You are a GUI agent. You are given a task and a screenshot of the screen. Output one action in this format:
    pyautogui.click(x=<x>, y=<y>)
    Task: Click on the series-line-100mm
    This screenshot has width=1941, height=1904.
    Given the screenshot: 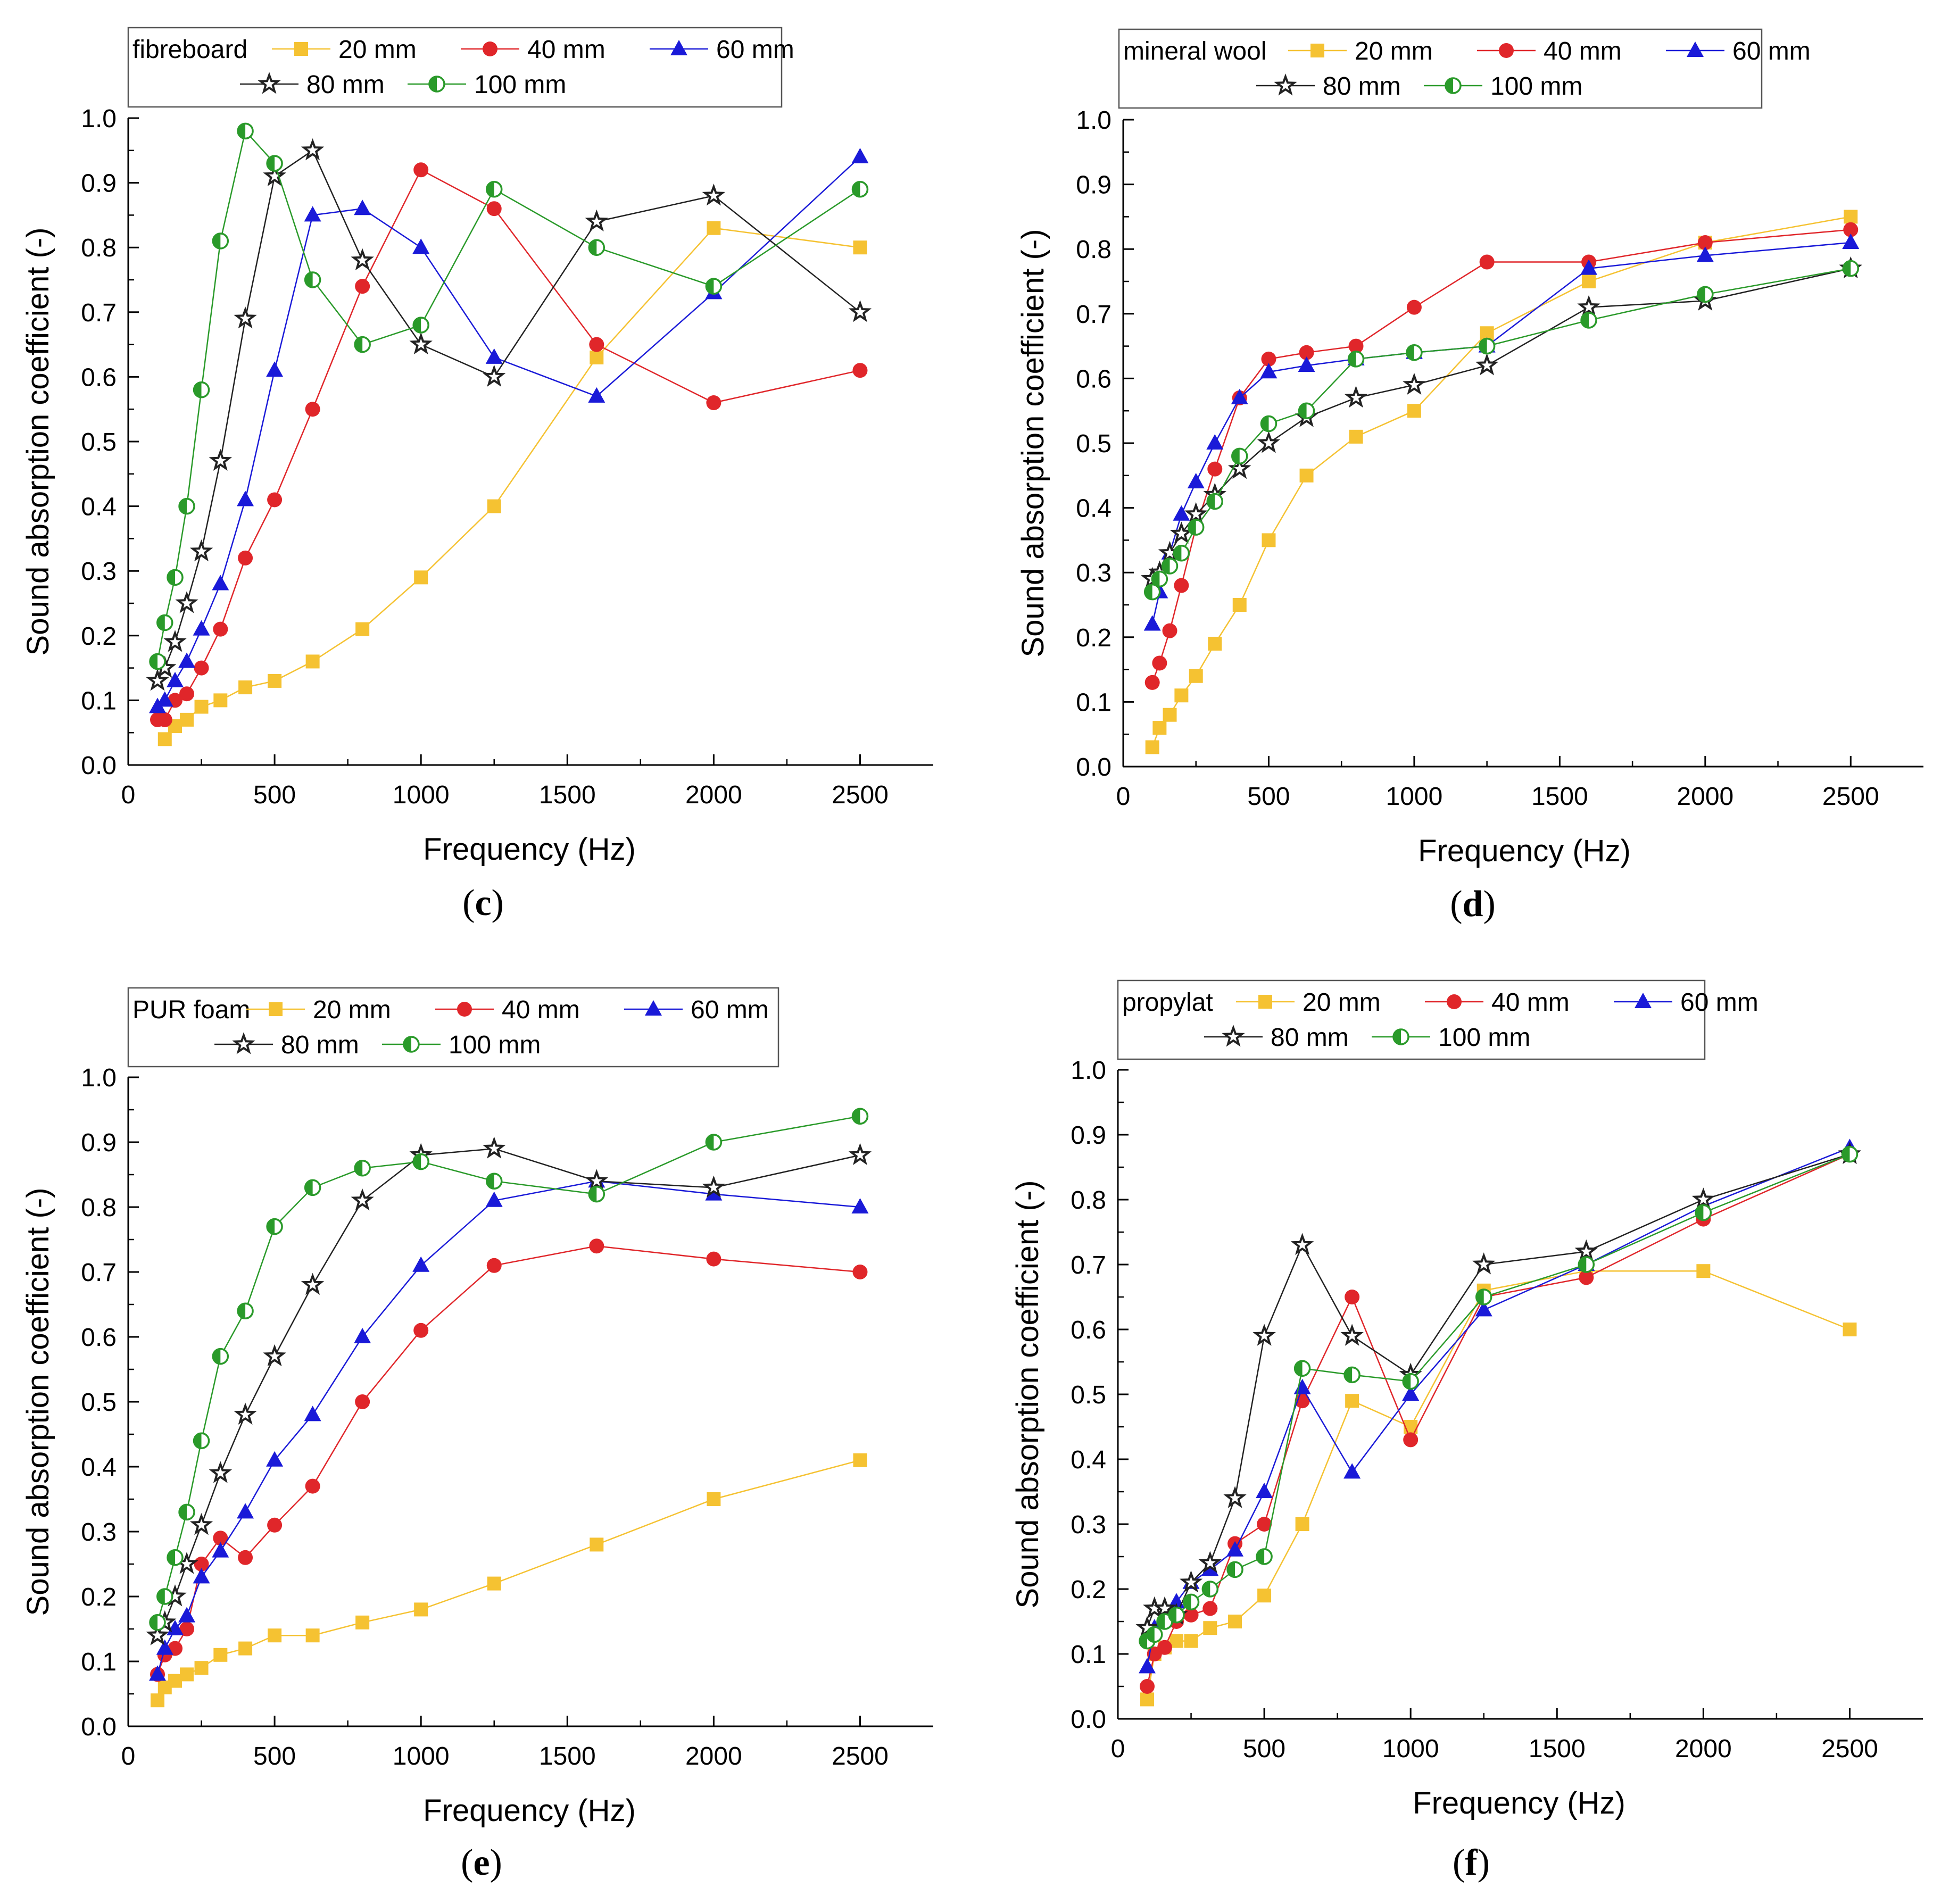 What is the action you would take?
    pyautogui.click(x=1501, y=430)
    